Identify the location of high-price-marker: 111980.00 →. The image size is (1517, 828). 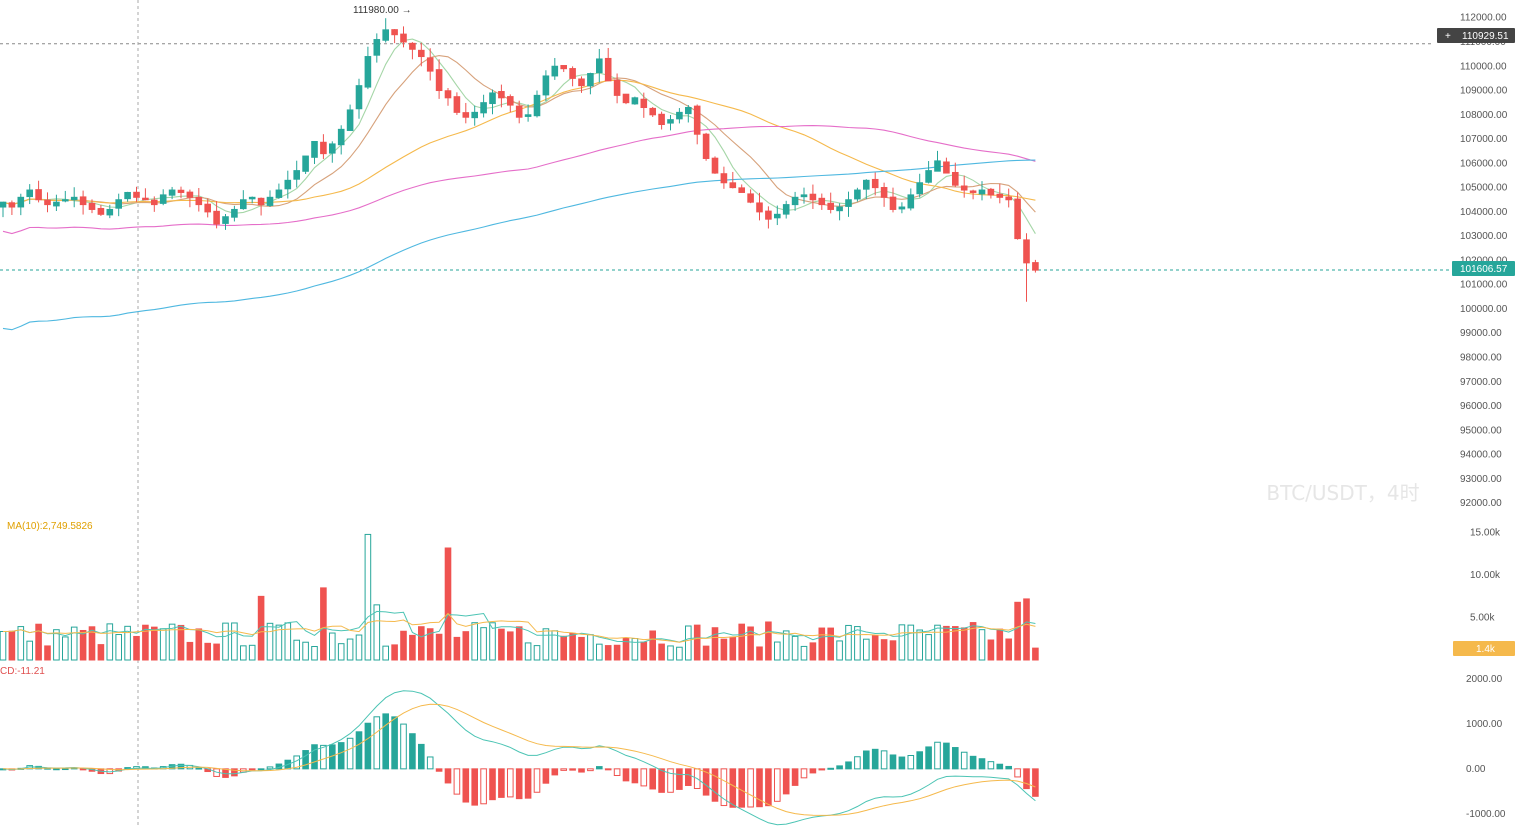
(382, 10).